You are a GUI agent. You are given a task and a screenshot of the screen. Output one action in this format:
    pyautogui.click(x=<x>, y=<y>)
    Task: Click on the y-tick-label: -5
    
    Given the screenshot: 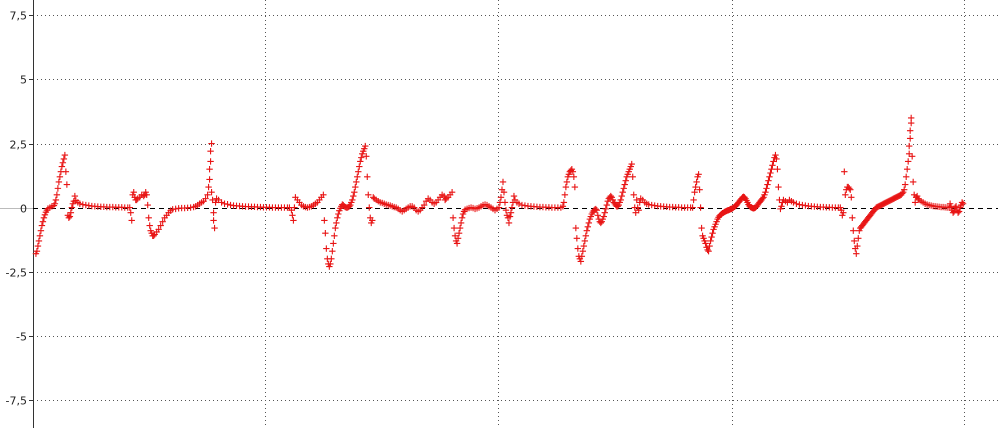 What is the action you would take?
    pyautogui.click(x=21, y=337)
    